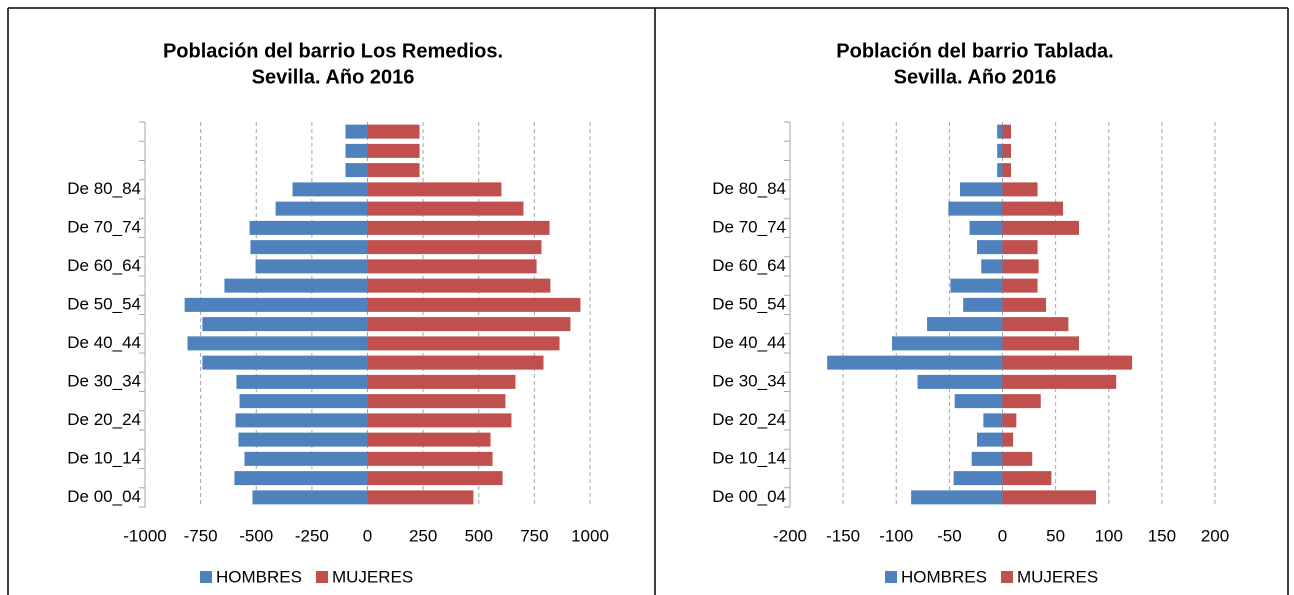 The image size is (1294, 595). Describe the element at coordinates (749, 265) in the screenshot. I see `y-tick-label: De 60_64` at that location.